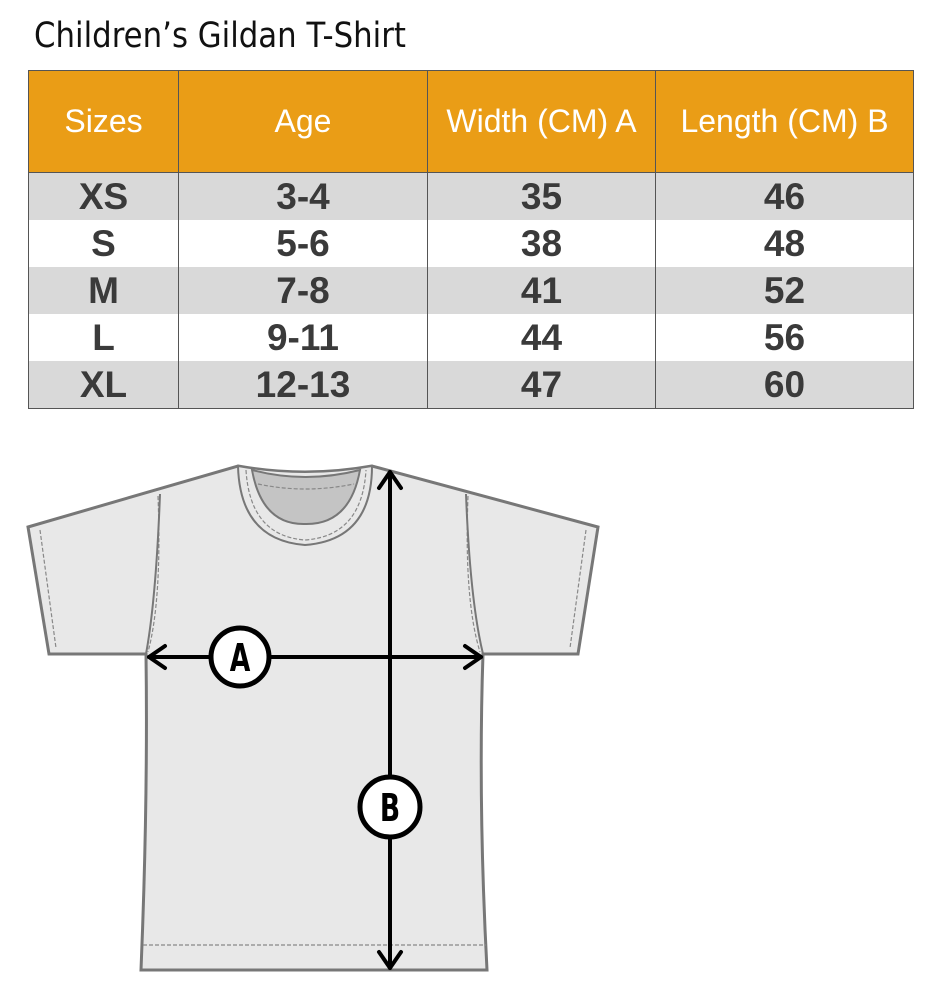 This screenshot has height=1007, width=940. Describe the element at coordinates (541, 196) in the screenshot. I see `cell-width: 35` at that location.